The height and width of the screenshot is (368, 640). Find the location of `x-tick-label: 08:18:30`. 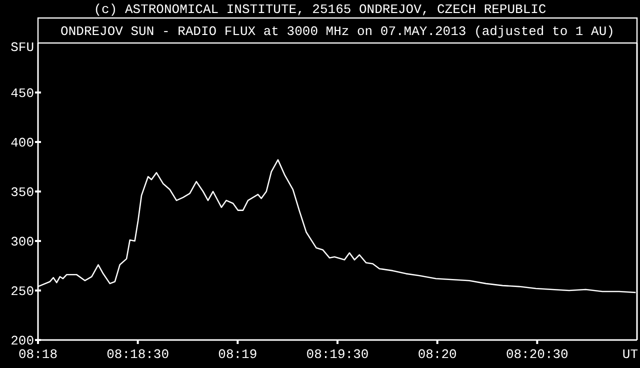

x-tick-label: 08:18:30 is located at coordinates (138, 354).